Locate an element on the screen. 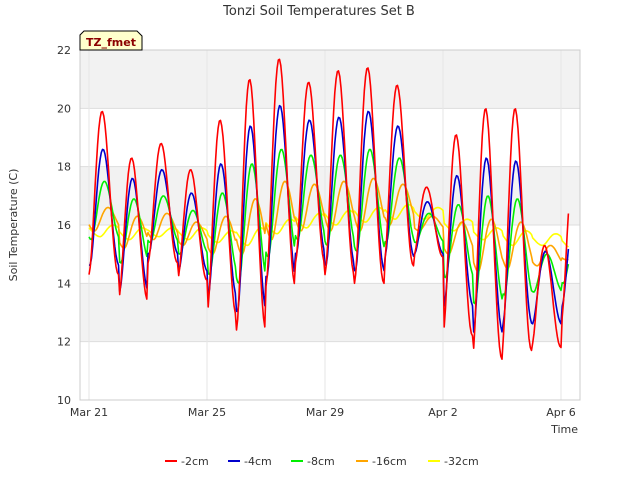  tag-box is located at coordinates (111, 40).